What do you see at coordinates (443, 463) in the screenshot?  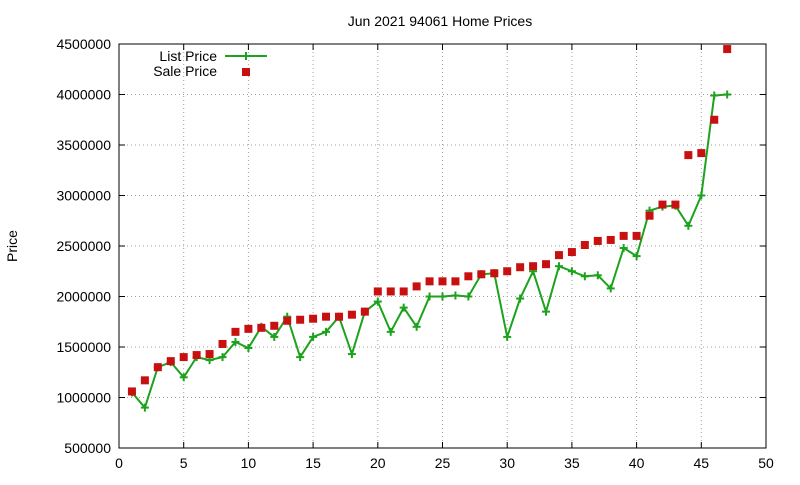 I see `x-tick-label: 25` at bounding box center [443, 463].